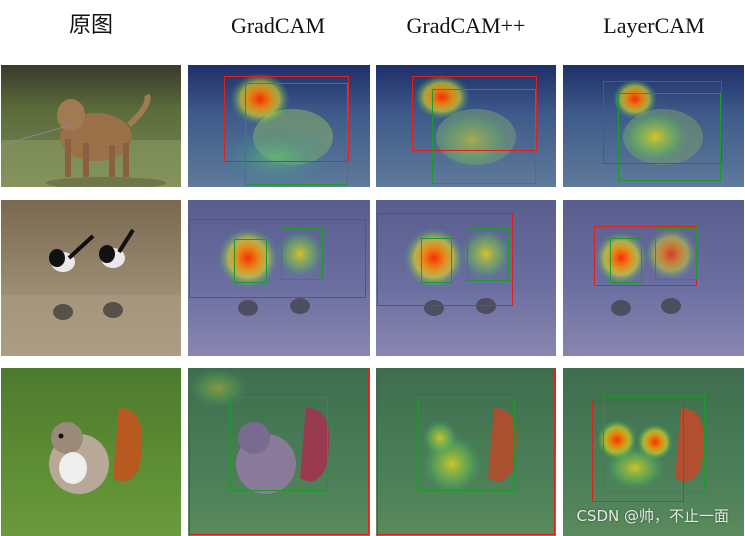  I want to click on row2-gradcampp-red-box, so click(445, 259).